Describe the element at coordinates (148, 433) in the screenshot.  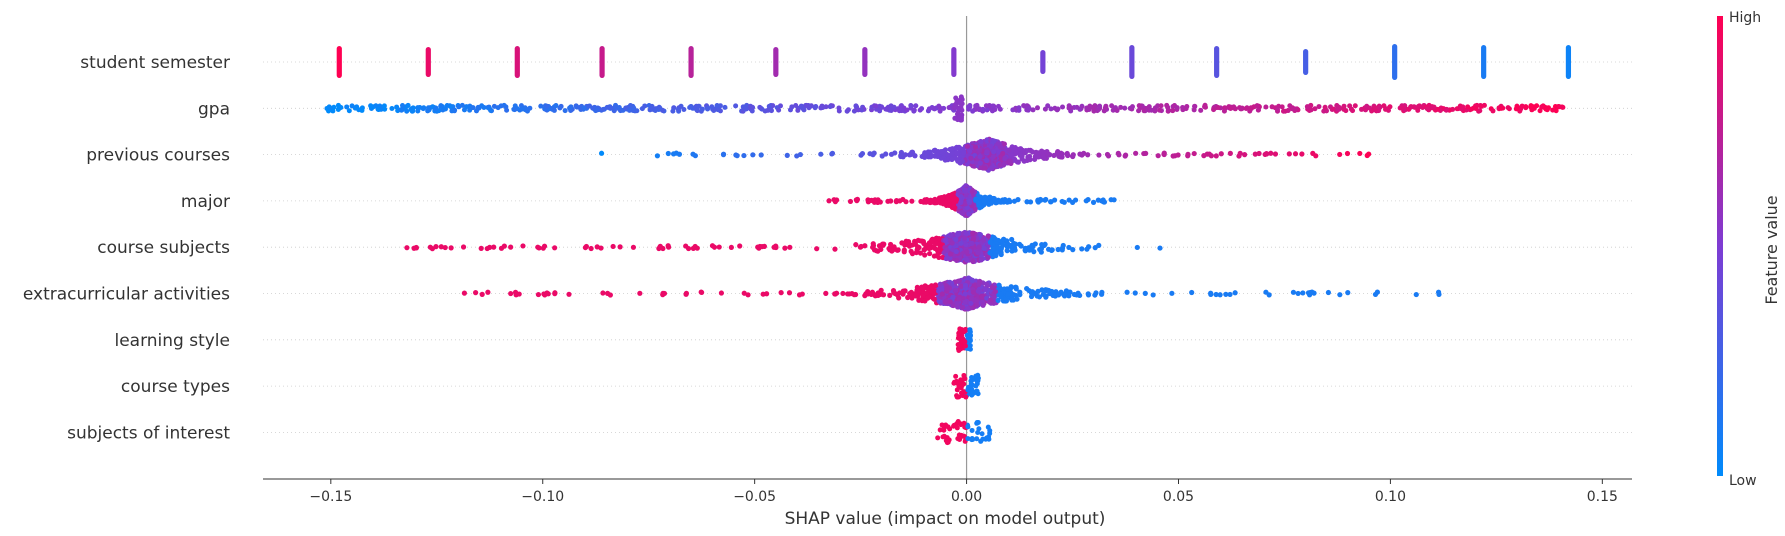
I see `feature-label: subjects of interest` at that location.